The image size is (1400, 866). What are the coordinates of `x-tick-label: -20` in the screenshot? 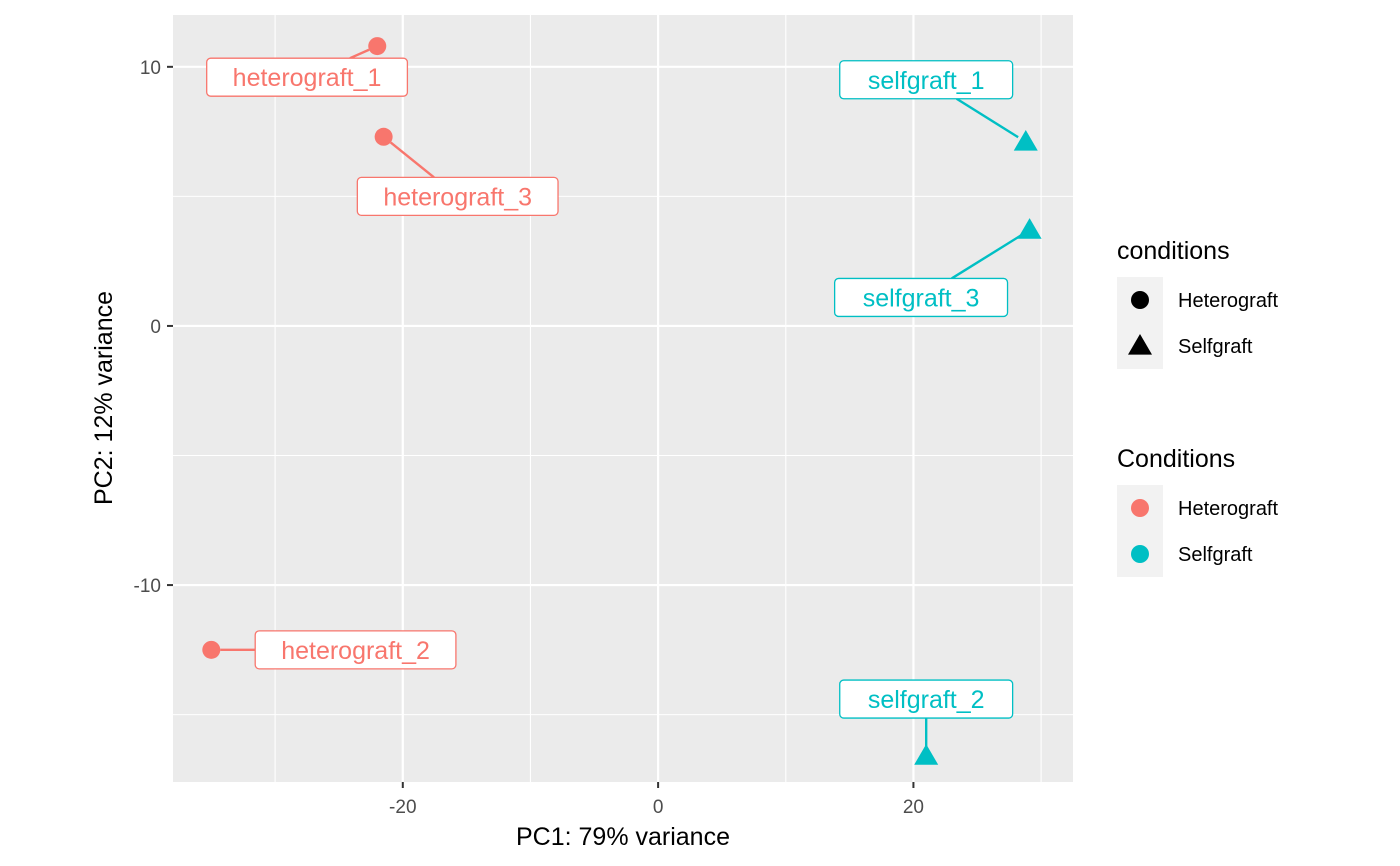 It's located at (402, 807).